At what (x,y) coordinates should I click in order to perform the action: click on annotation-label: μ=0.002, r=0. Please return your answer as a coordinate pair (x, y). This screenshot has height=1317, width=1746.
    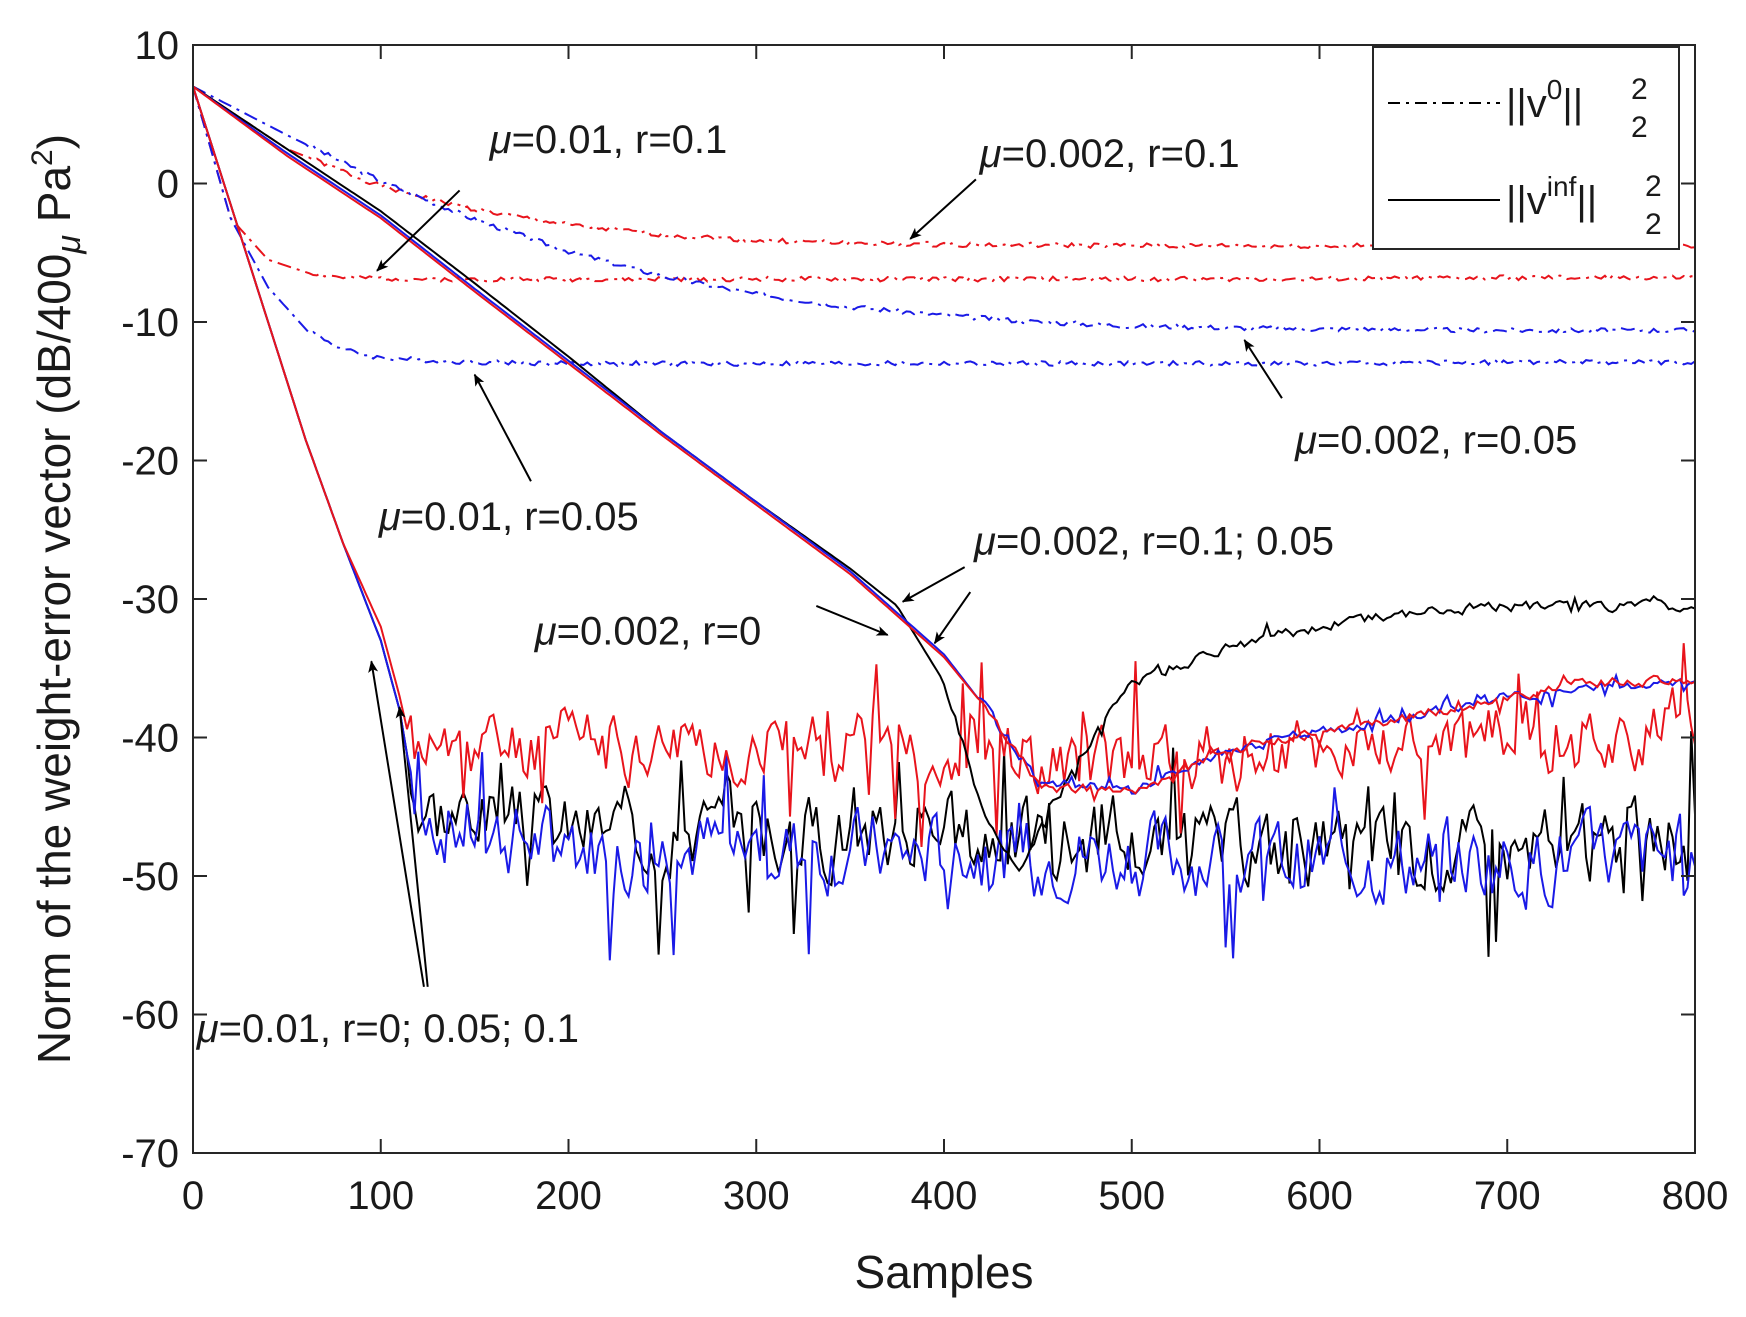
    Looking at the image, I should click on (648, 632).